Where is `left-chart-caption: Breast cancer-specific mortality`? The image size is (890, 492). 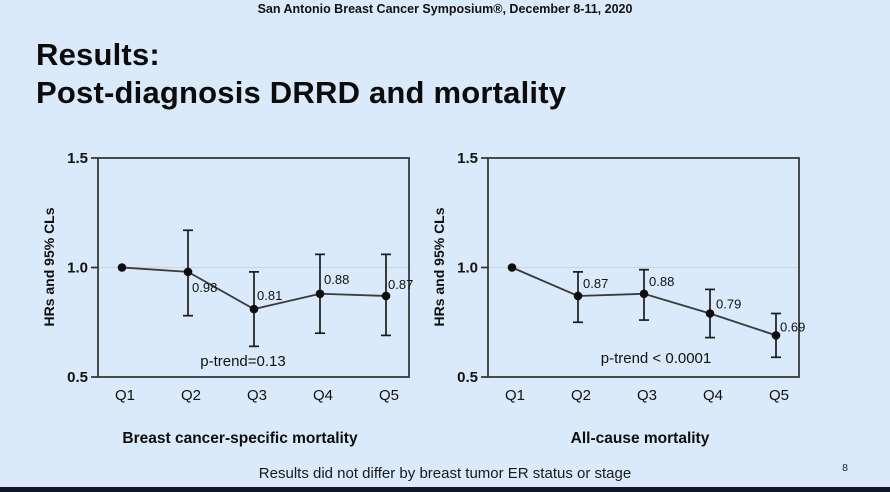 left-chart-caption: Breast cancer-specific mortality is located at coordinates (240, 438).